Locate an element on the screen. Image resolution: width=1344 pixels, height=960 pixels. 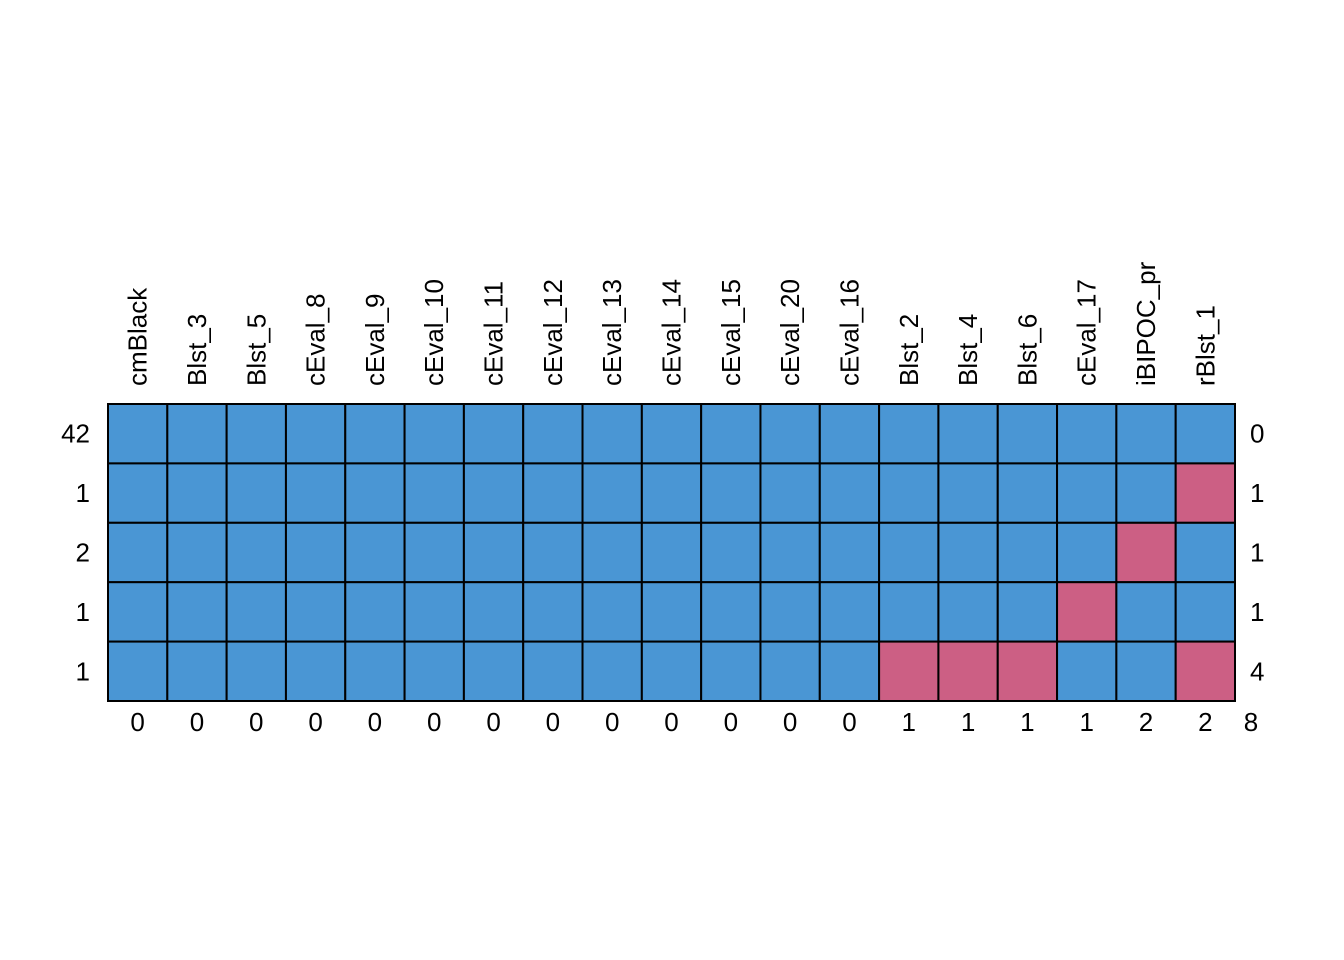
variable-label: cmBlack is located at coordinates (138, 336).